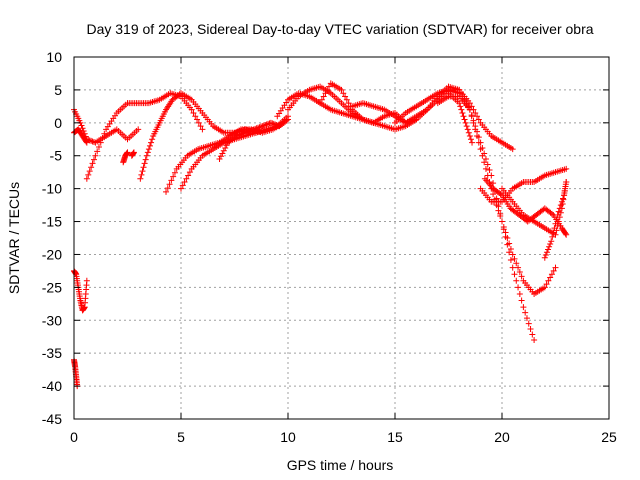 Image resolution: width=640 pixels, height=480 pixels. Describe the element at coordinates (52, 287) in the screenshot. I see `y-tick-label: -25` at that location.